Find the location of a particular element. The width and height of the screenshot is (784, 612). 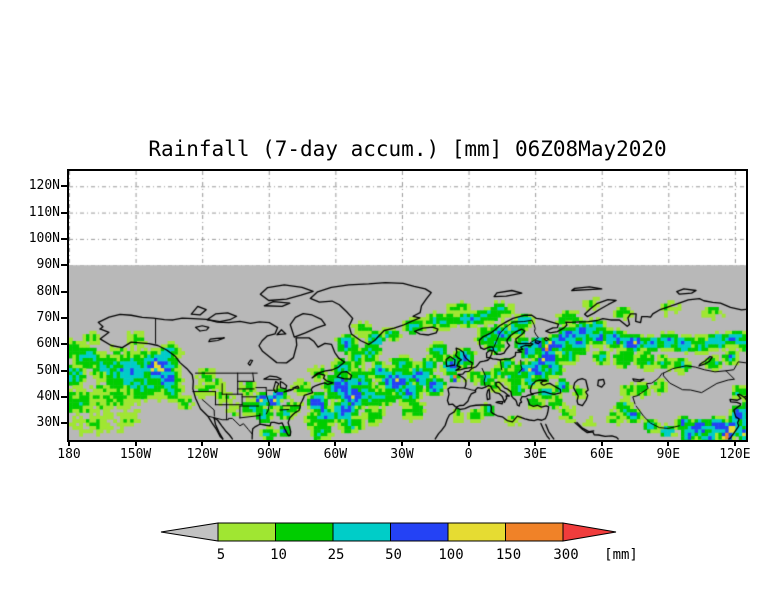

lon-tick-label: 180 is located at coordinates (69, 454).